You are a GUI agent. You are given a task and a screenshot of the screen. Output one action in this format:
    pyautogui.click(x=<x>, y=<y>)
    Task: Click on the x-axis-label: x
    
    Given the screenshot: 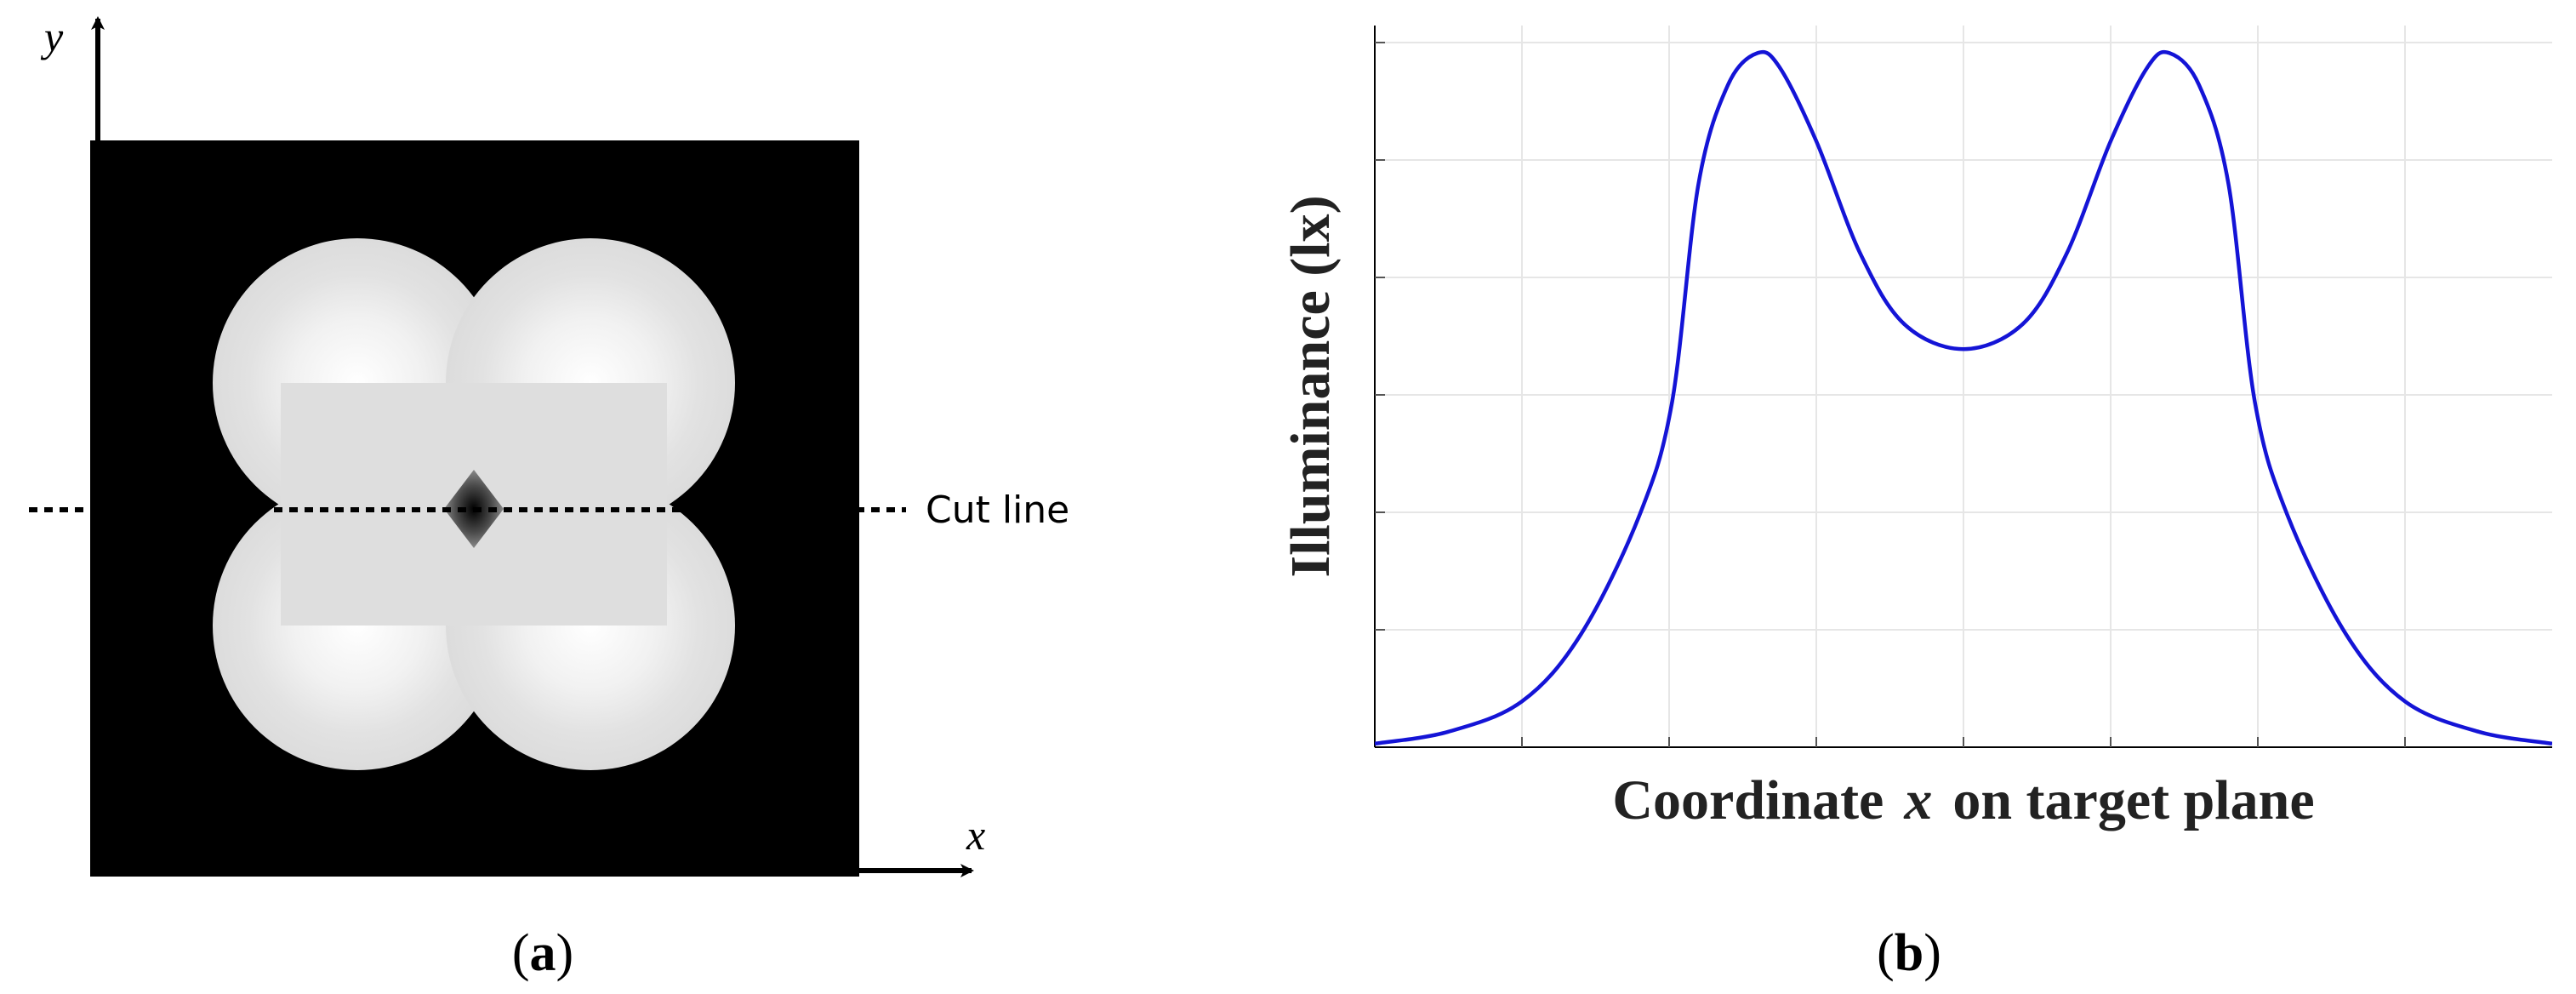 What is the action you would take?
    pyautogui.click(x=976, y=835)
    